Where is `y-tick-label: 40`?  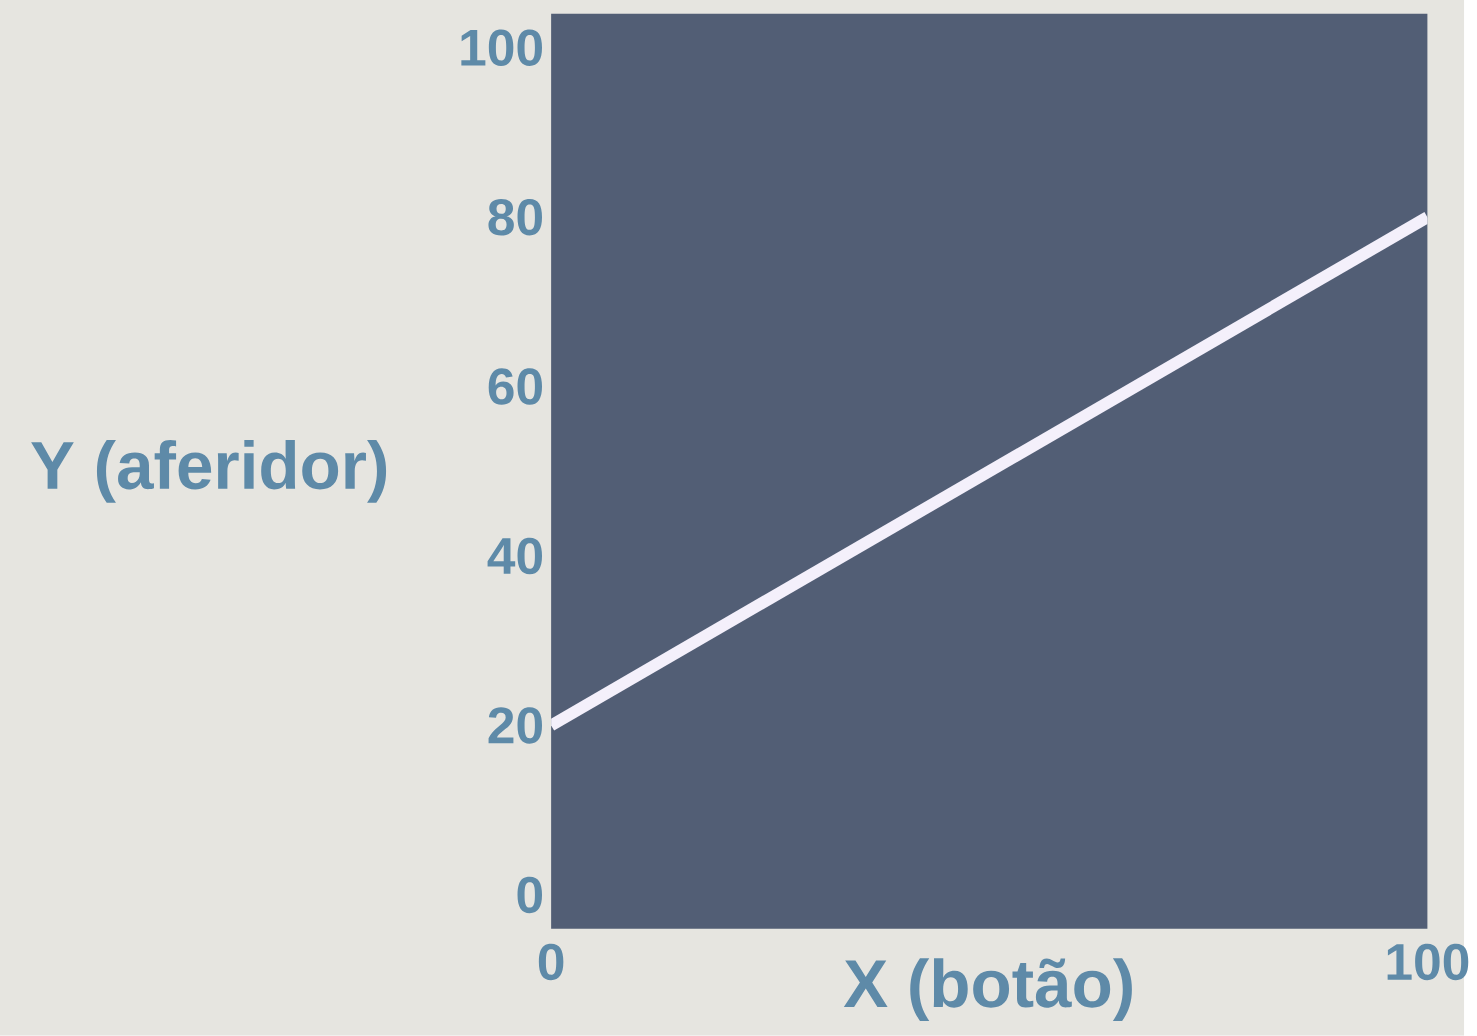 y-tick-label: 40 is located at coordinates (515, 556).